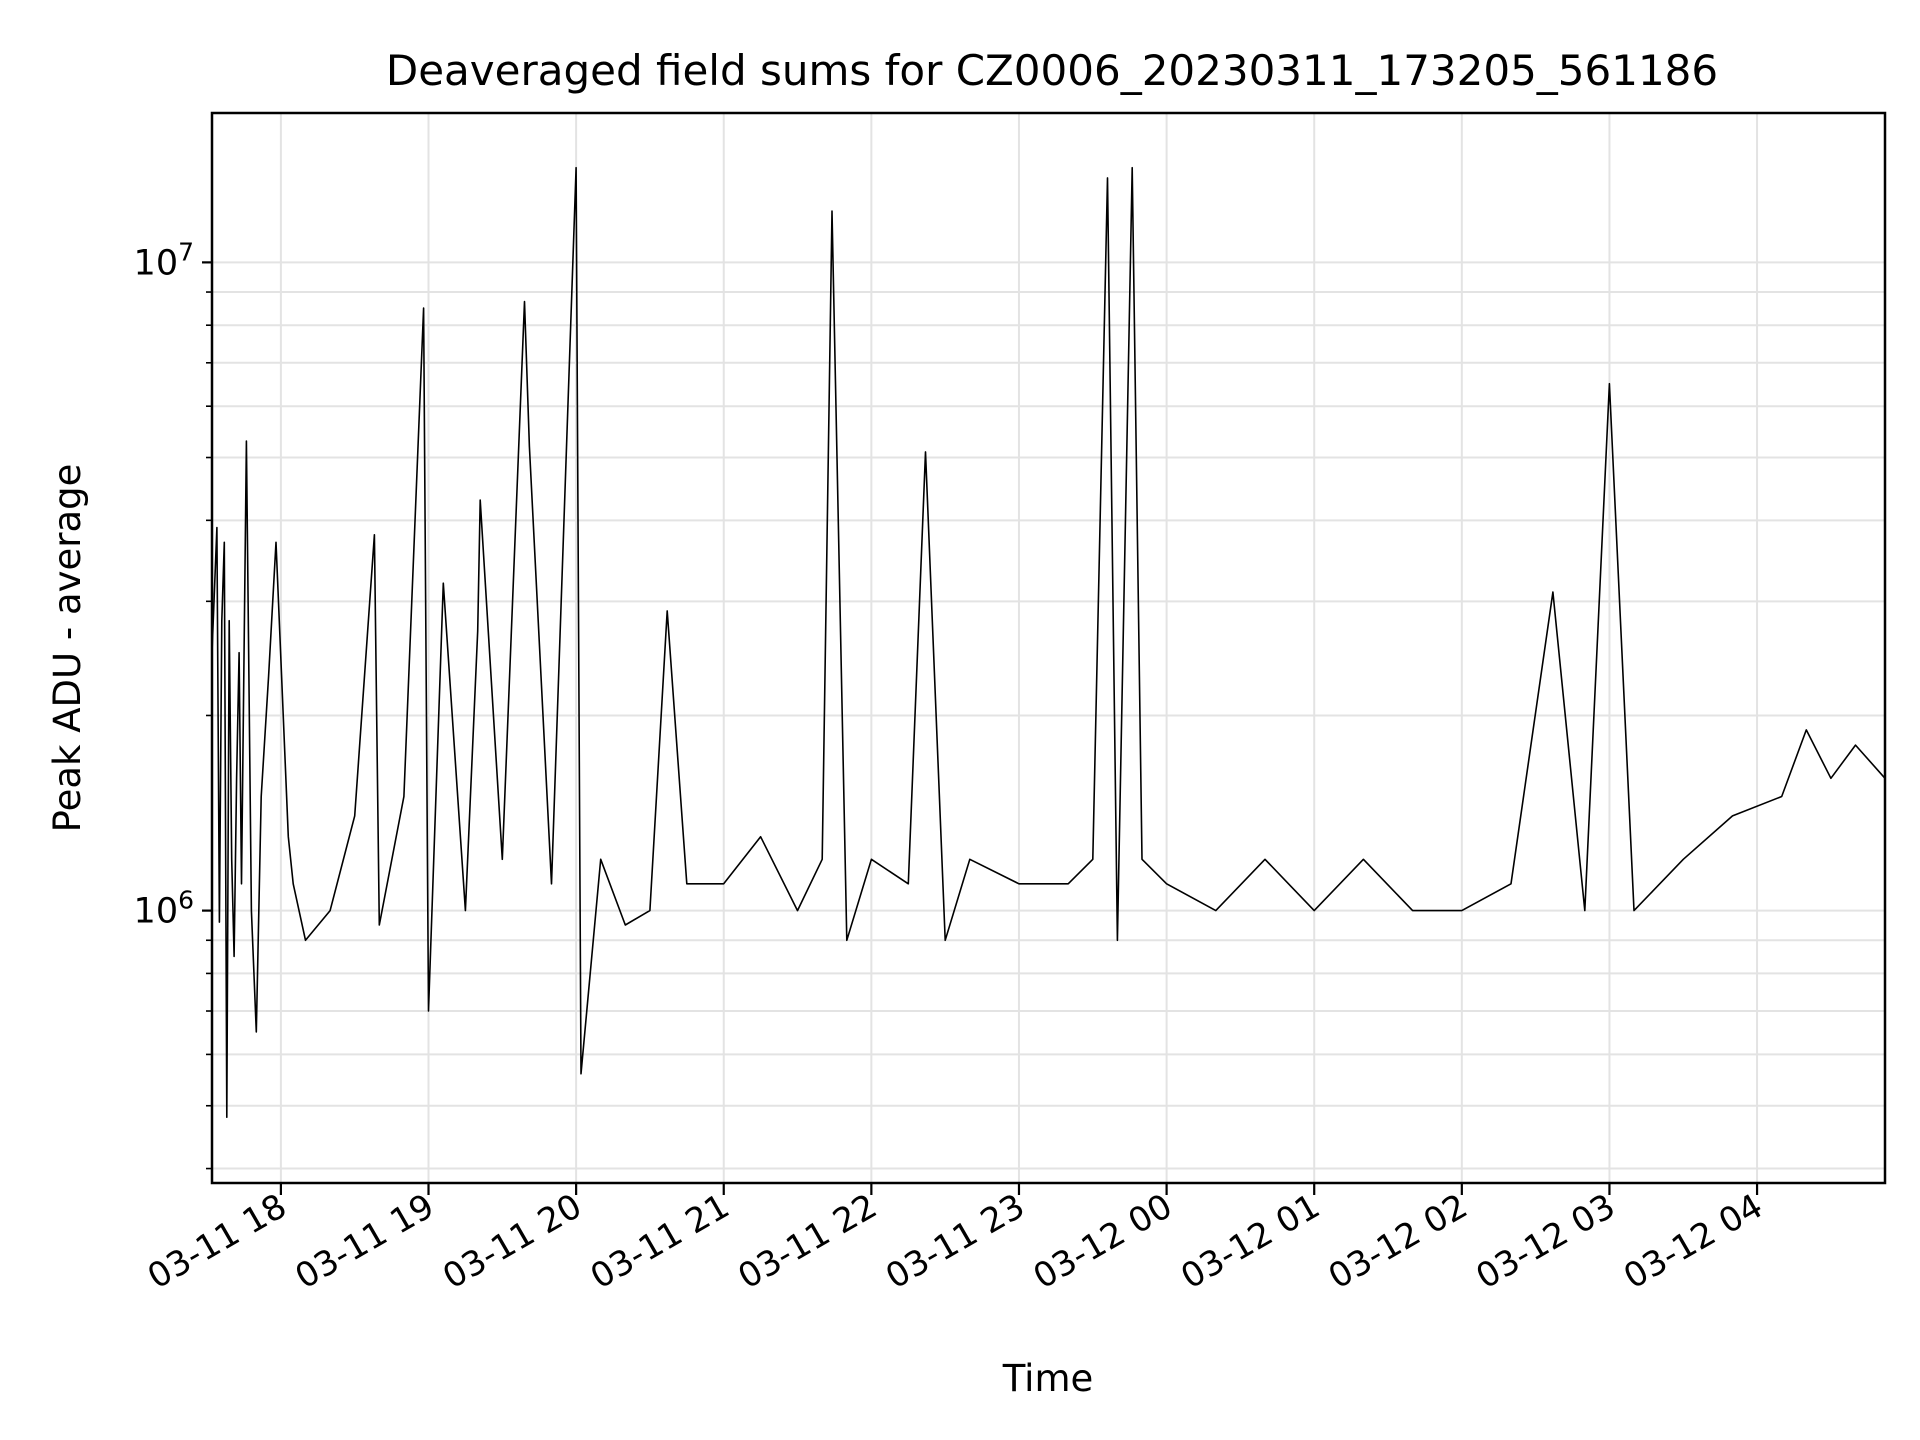 The image size is (1920, 1440). Describe the element at coordinates (1048, 1378) in the screenshot. I see `x-axis-label: Time` at that location.